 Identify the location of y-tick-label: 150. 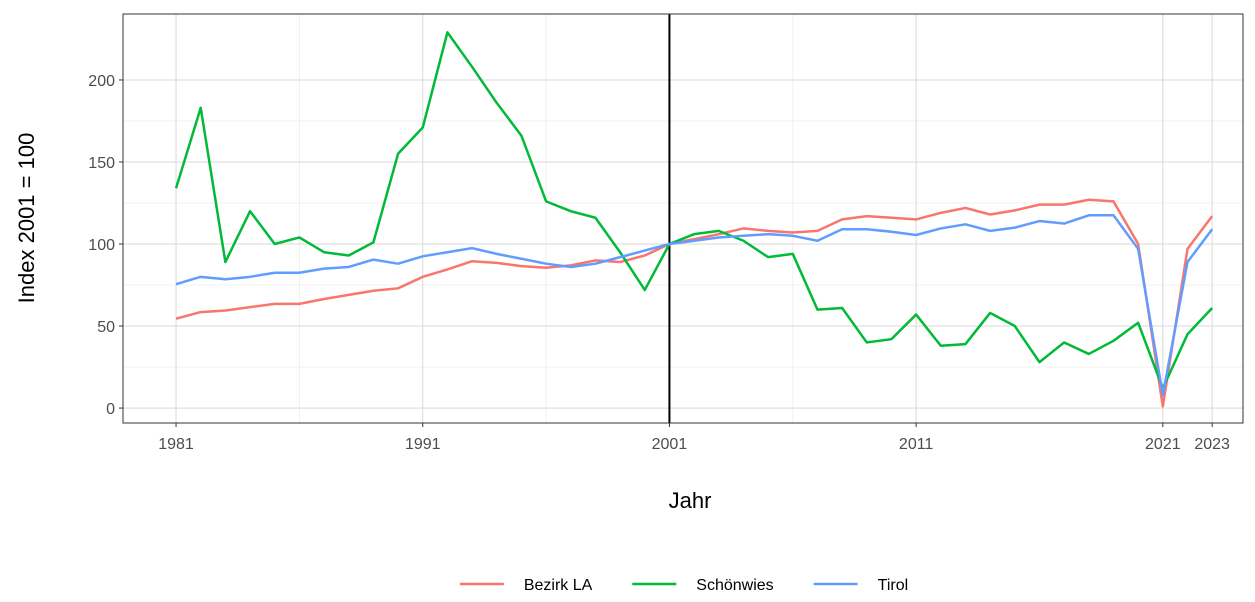
(101, 163).